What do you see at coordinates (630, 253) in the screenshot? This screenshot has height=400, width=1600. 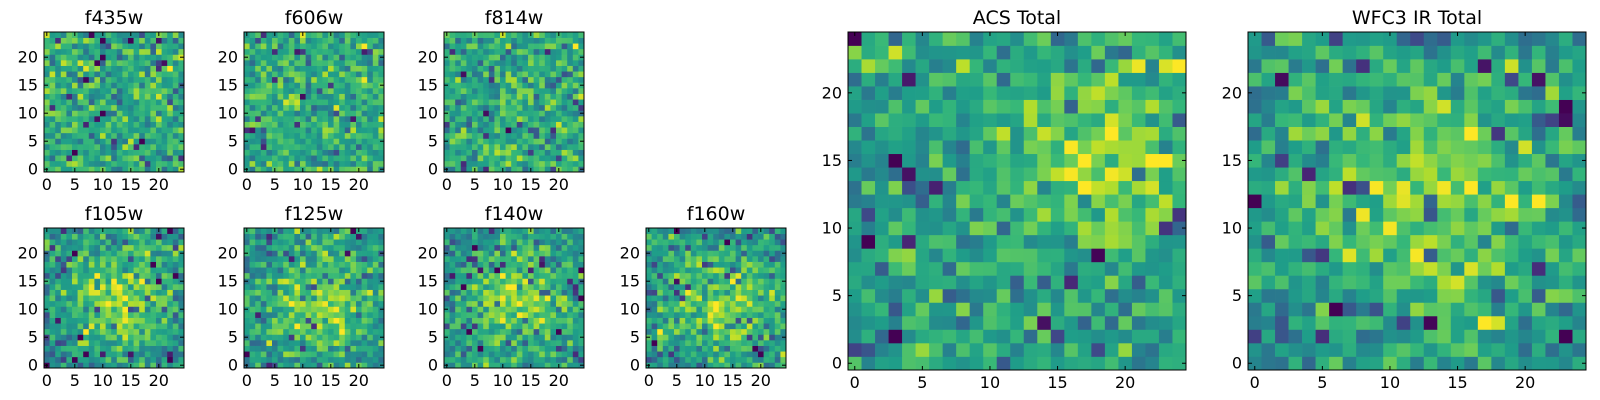 I see `y-tick-label: 20` at bounding box center [630, 253].